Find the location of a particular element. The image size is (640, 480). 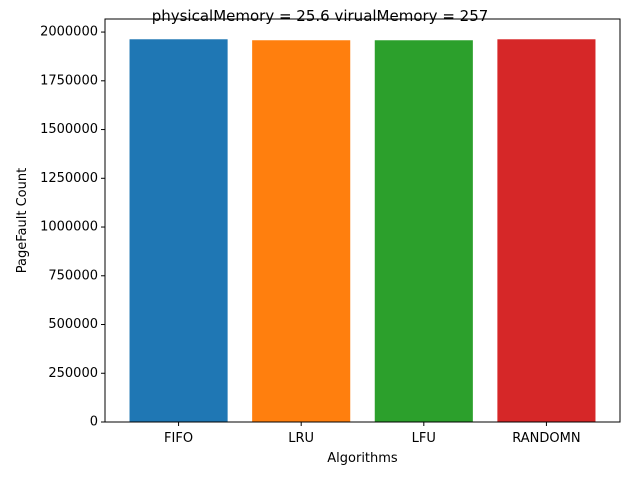

x-axis: FIFO LRU LFU RANDOMN is located at coordinates (372, 434).